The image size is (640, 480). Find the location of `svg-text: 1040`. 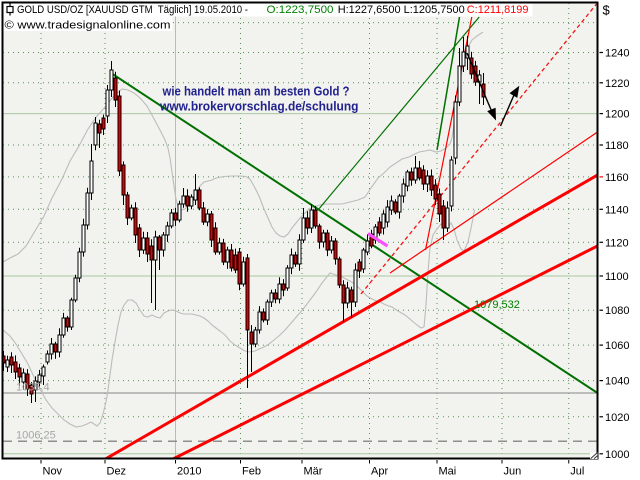

svg-text: 1040 is located at coordinates (617, 382).